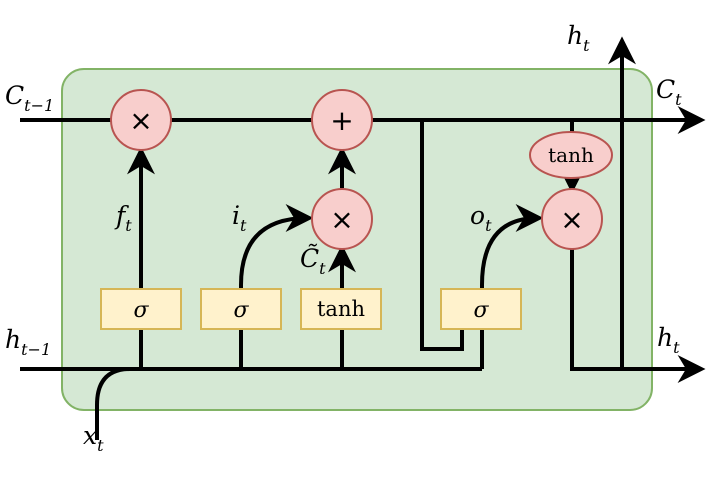  Describe the element at coordinates (113, 403) in the screenshot. I see `input-x-curve` at that location.